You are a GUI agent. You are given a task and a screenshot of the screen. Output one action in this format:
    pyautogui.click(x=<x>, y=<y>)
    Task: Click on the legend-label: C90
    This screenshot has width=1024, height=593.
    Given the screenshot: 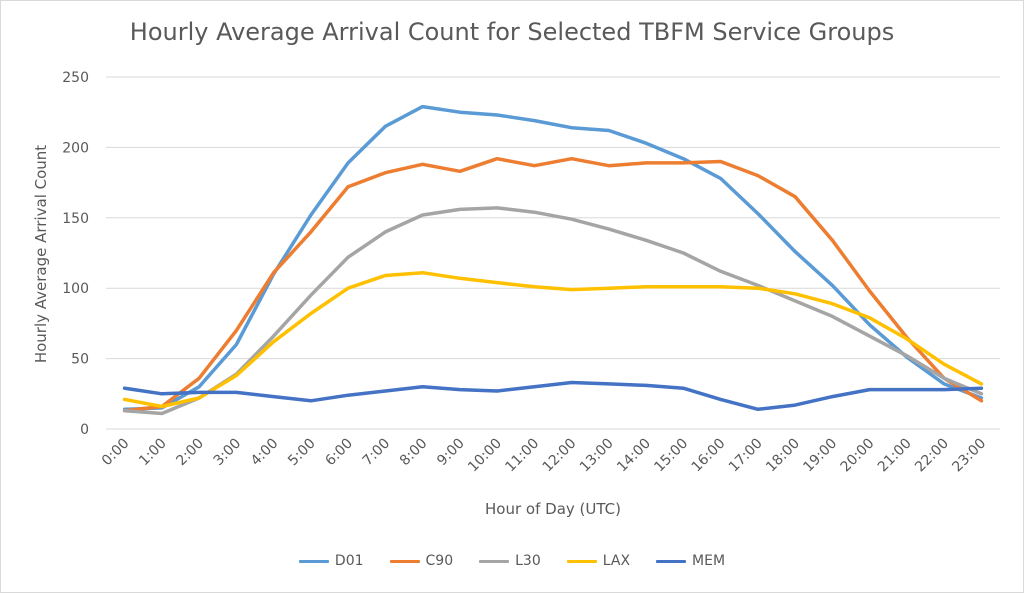 What is the action you would take?
    pyautogui.click(x=439, y=561)
    